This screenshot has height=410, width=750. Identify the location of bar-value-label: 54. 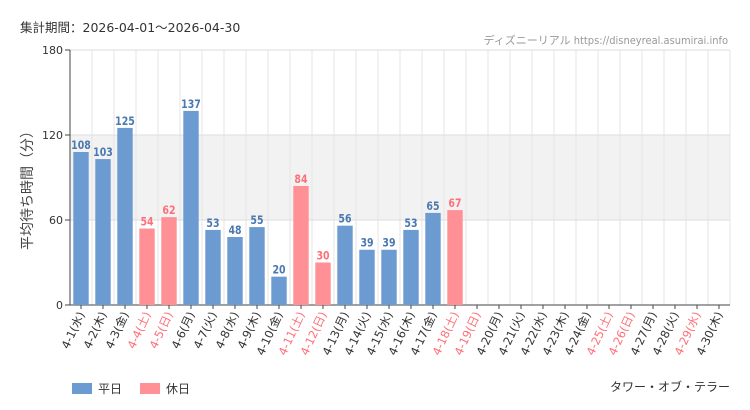
(146, 222).